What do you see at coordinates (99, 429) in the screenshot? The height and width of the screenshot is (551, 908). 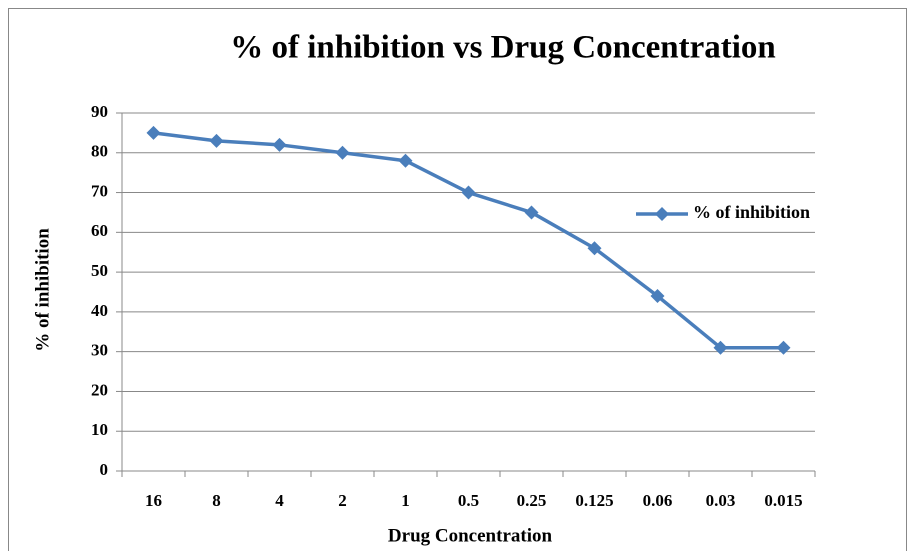 I see `y-tick-label: 10` at bounding box center [99, 429].